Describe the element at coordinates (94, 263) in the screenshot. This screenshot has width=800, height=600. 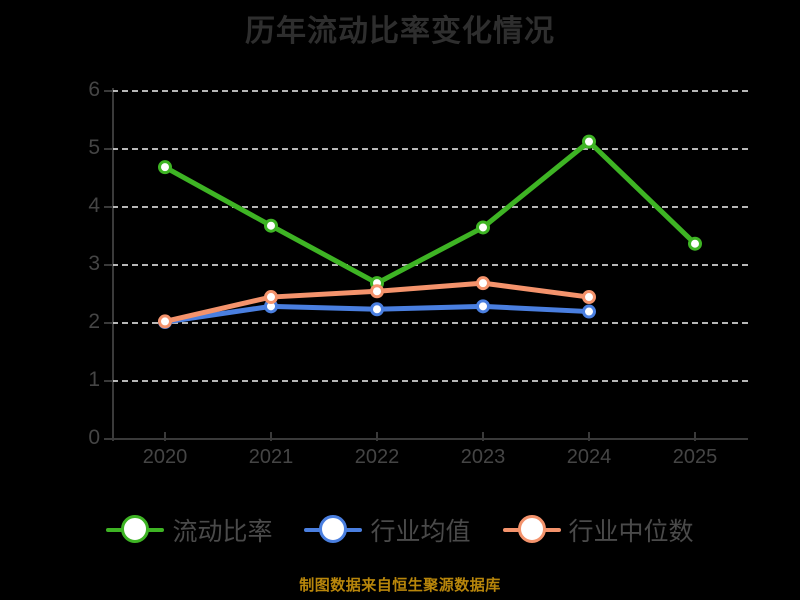
I see `y-tick-label: 3` at that location.